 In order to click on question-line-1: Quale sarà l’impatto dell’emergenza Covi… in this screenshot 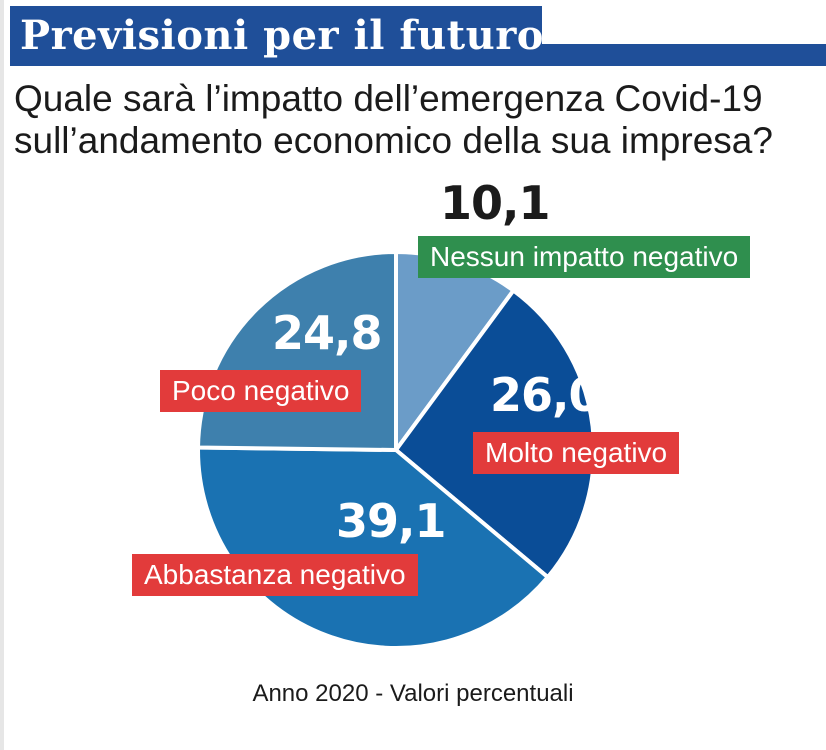, I will do `click(388, 98)`.